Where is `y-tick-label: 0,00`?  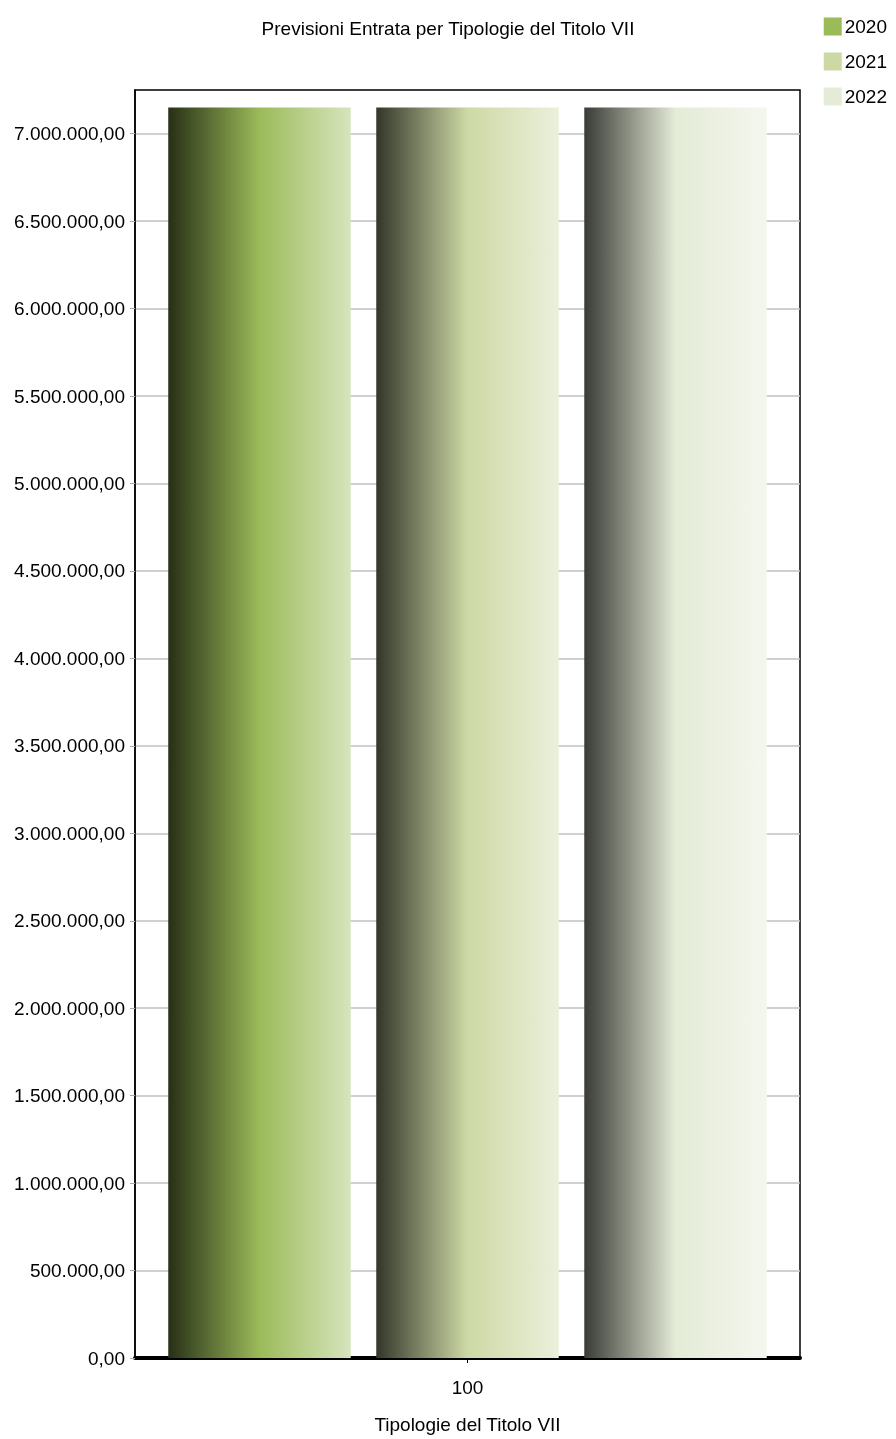
y-tick-label: 0,00 is located at coordinates (106, 1358).